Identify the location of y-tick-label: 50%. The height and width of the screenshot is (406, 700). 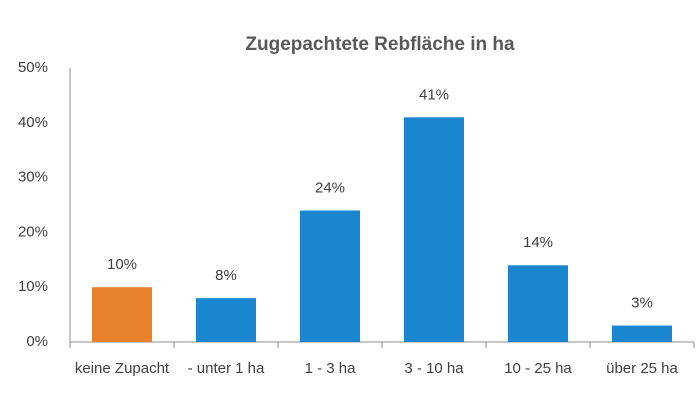
(33, 67).